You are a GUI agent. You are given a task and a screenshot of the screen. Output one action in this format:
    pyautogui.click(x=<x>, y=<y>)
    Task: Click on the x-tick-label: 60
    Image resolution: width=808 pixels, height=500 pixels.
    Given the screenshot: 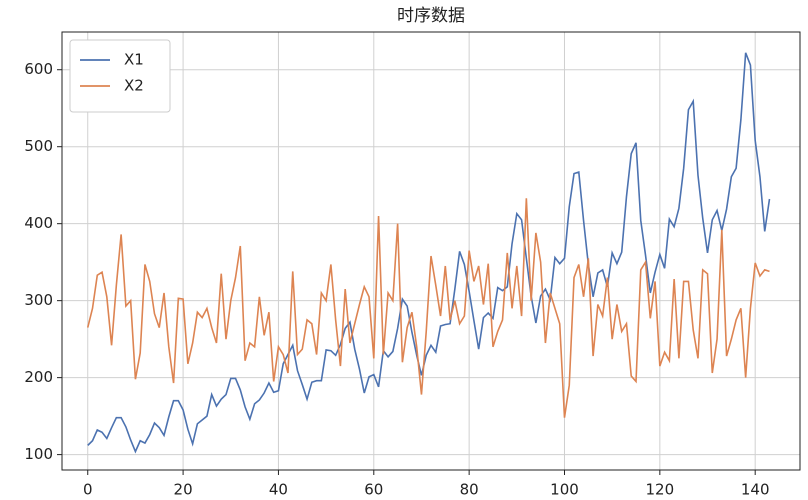 What is the action you would take?
    pyautogui.click(x=373, y=490)
    